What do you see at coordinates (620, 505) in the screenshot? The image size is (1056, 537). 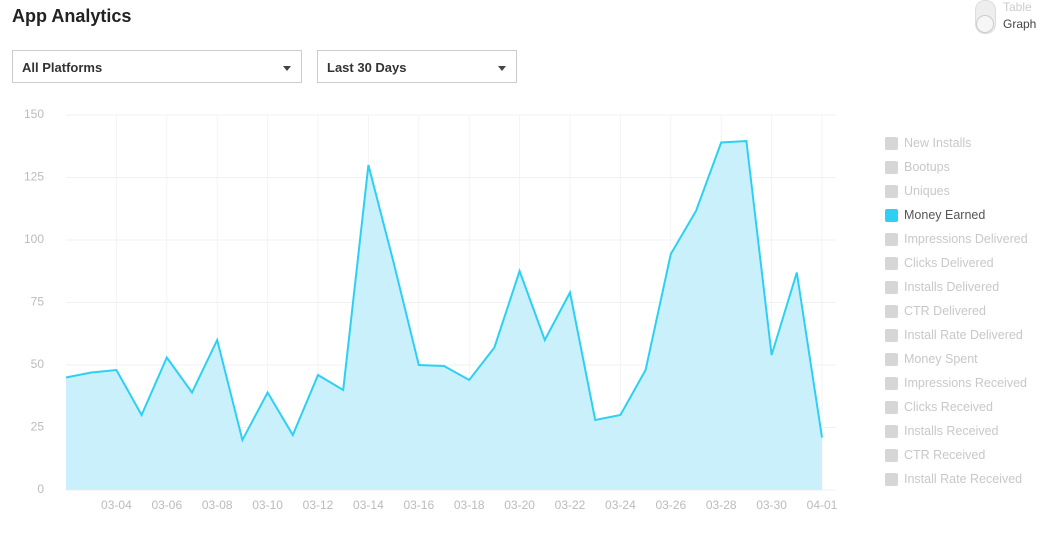 I see `x-tick-label: 03-24` at bounding box center [620, 505].